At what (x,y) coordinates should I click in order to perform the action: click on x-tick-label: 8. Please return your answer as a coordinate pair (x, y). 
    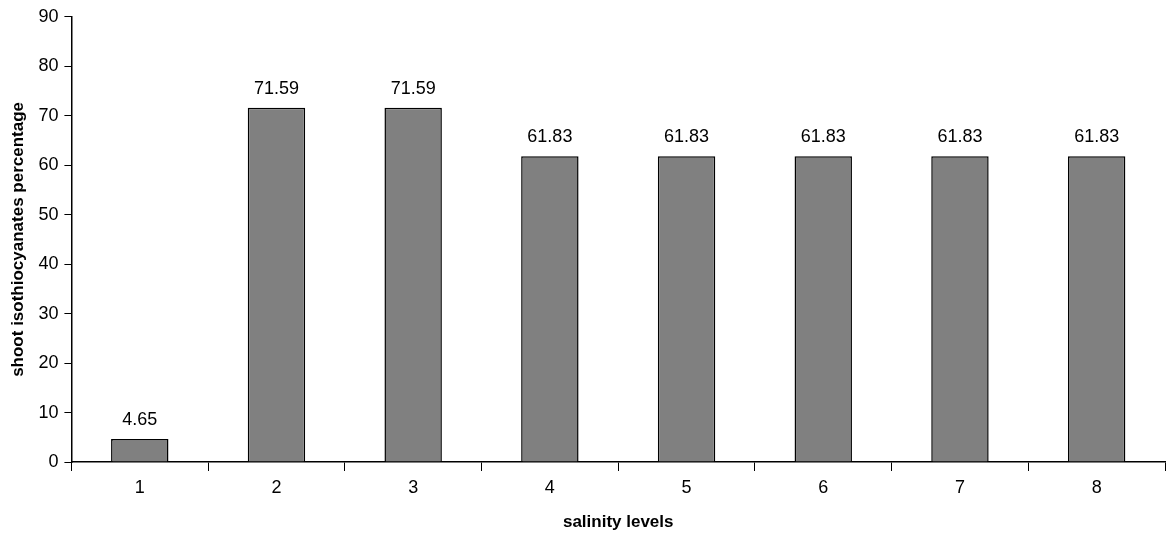
    Looking at the image, I should click on (1096, 486).